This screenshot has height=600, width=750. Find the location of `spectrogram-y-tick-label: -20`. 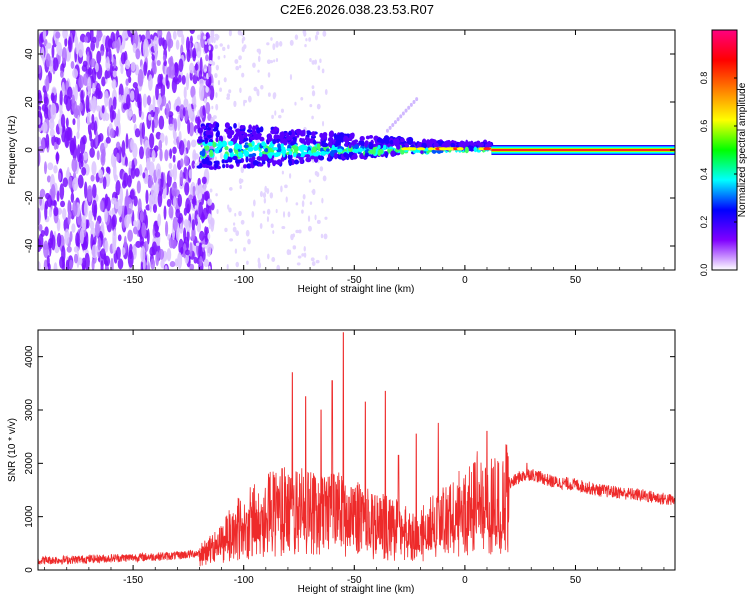

spectrogram-y-tick-label: -20 is located at coordinates (29, 197).